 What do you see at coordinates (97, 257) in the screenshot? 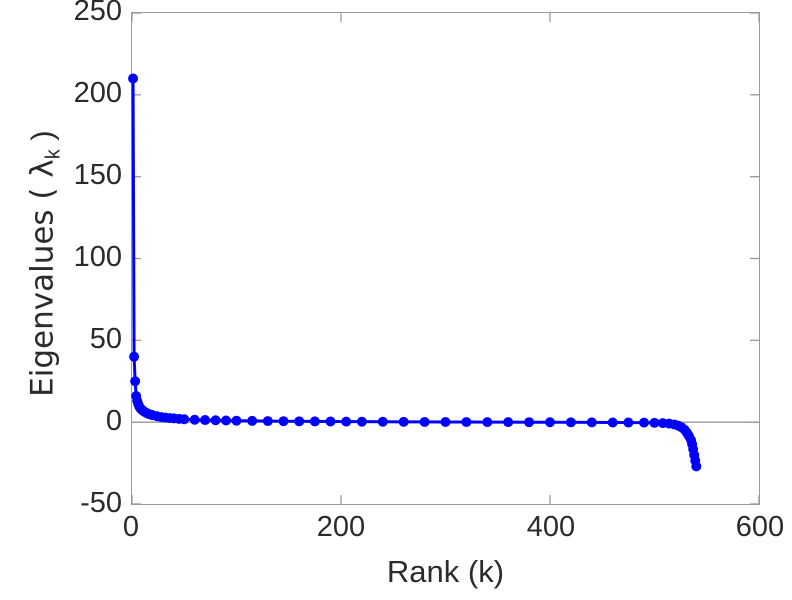
I see `y-tick-label-100: 100` at bounding box center [97, 257].